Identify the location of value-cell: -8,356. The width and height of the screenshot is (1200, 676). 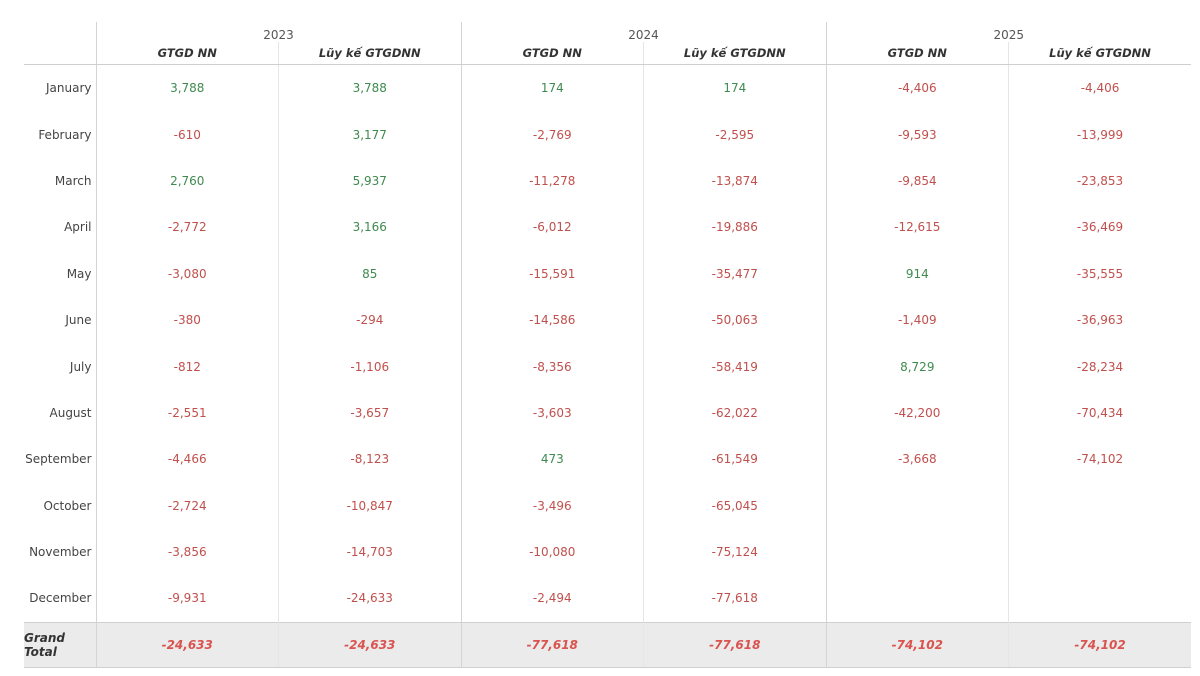
(552, 366).